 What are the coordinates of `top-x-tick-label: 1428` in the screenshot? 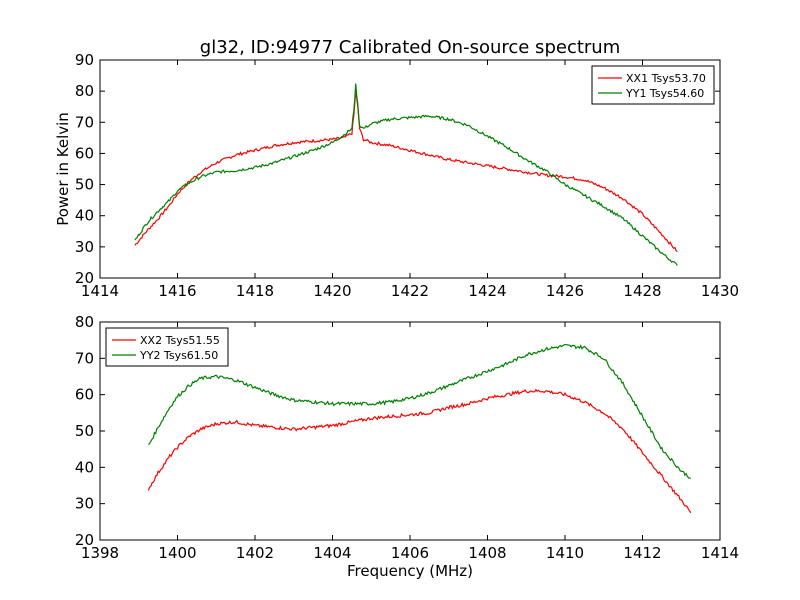 It's located at (642, 291).